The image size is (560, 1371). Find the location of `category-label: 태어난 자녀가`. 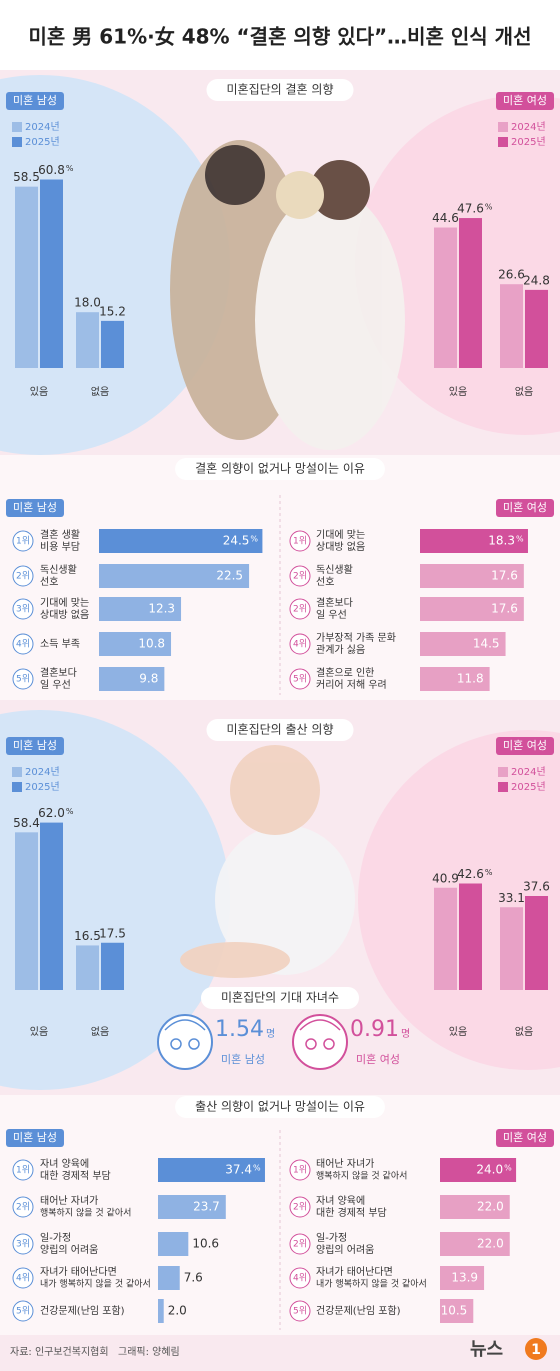

category-label: 태어난 자녀가 is located at coordinates (69, 1201).